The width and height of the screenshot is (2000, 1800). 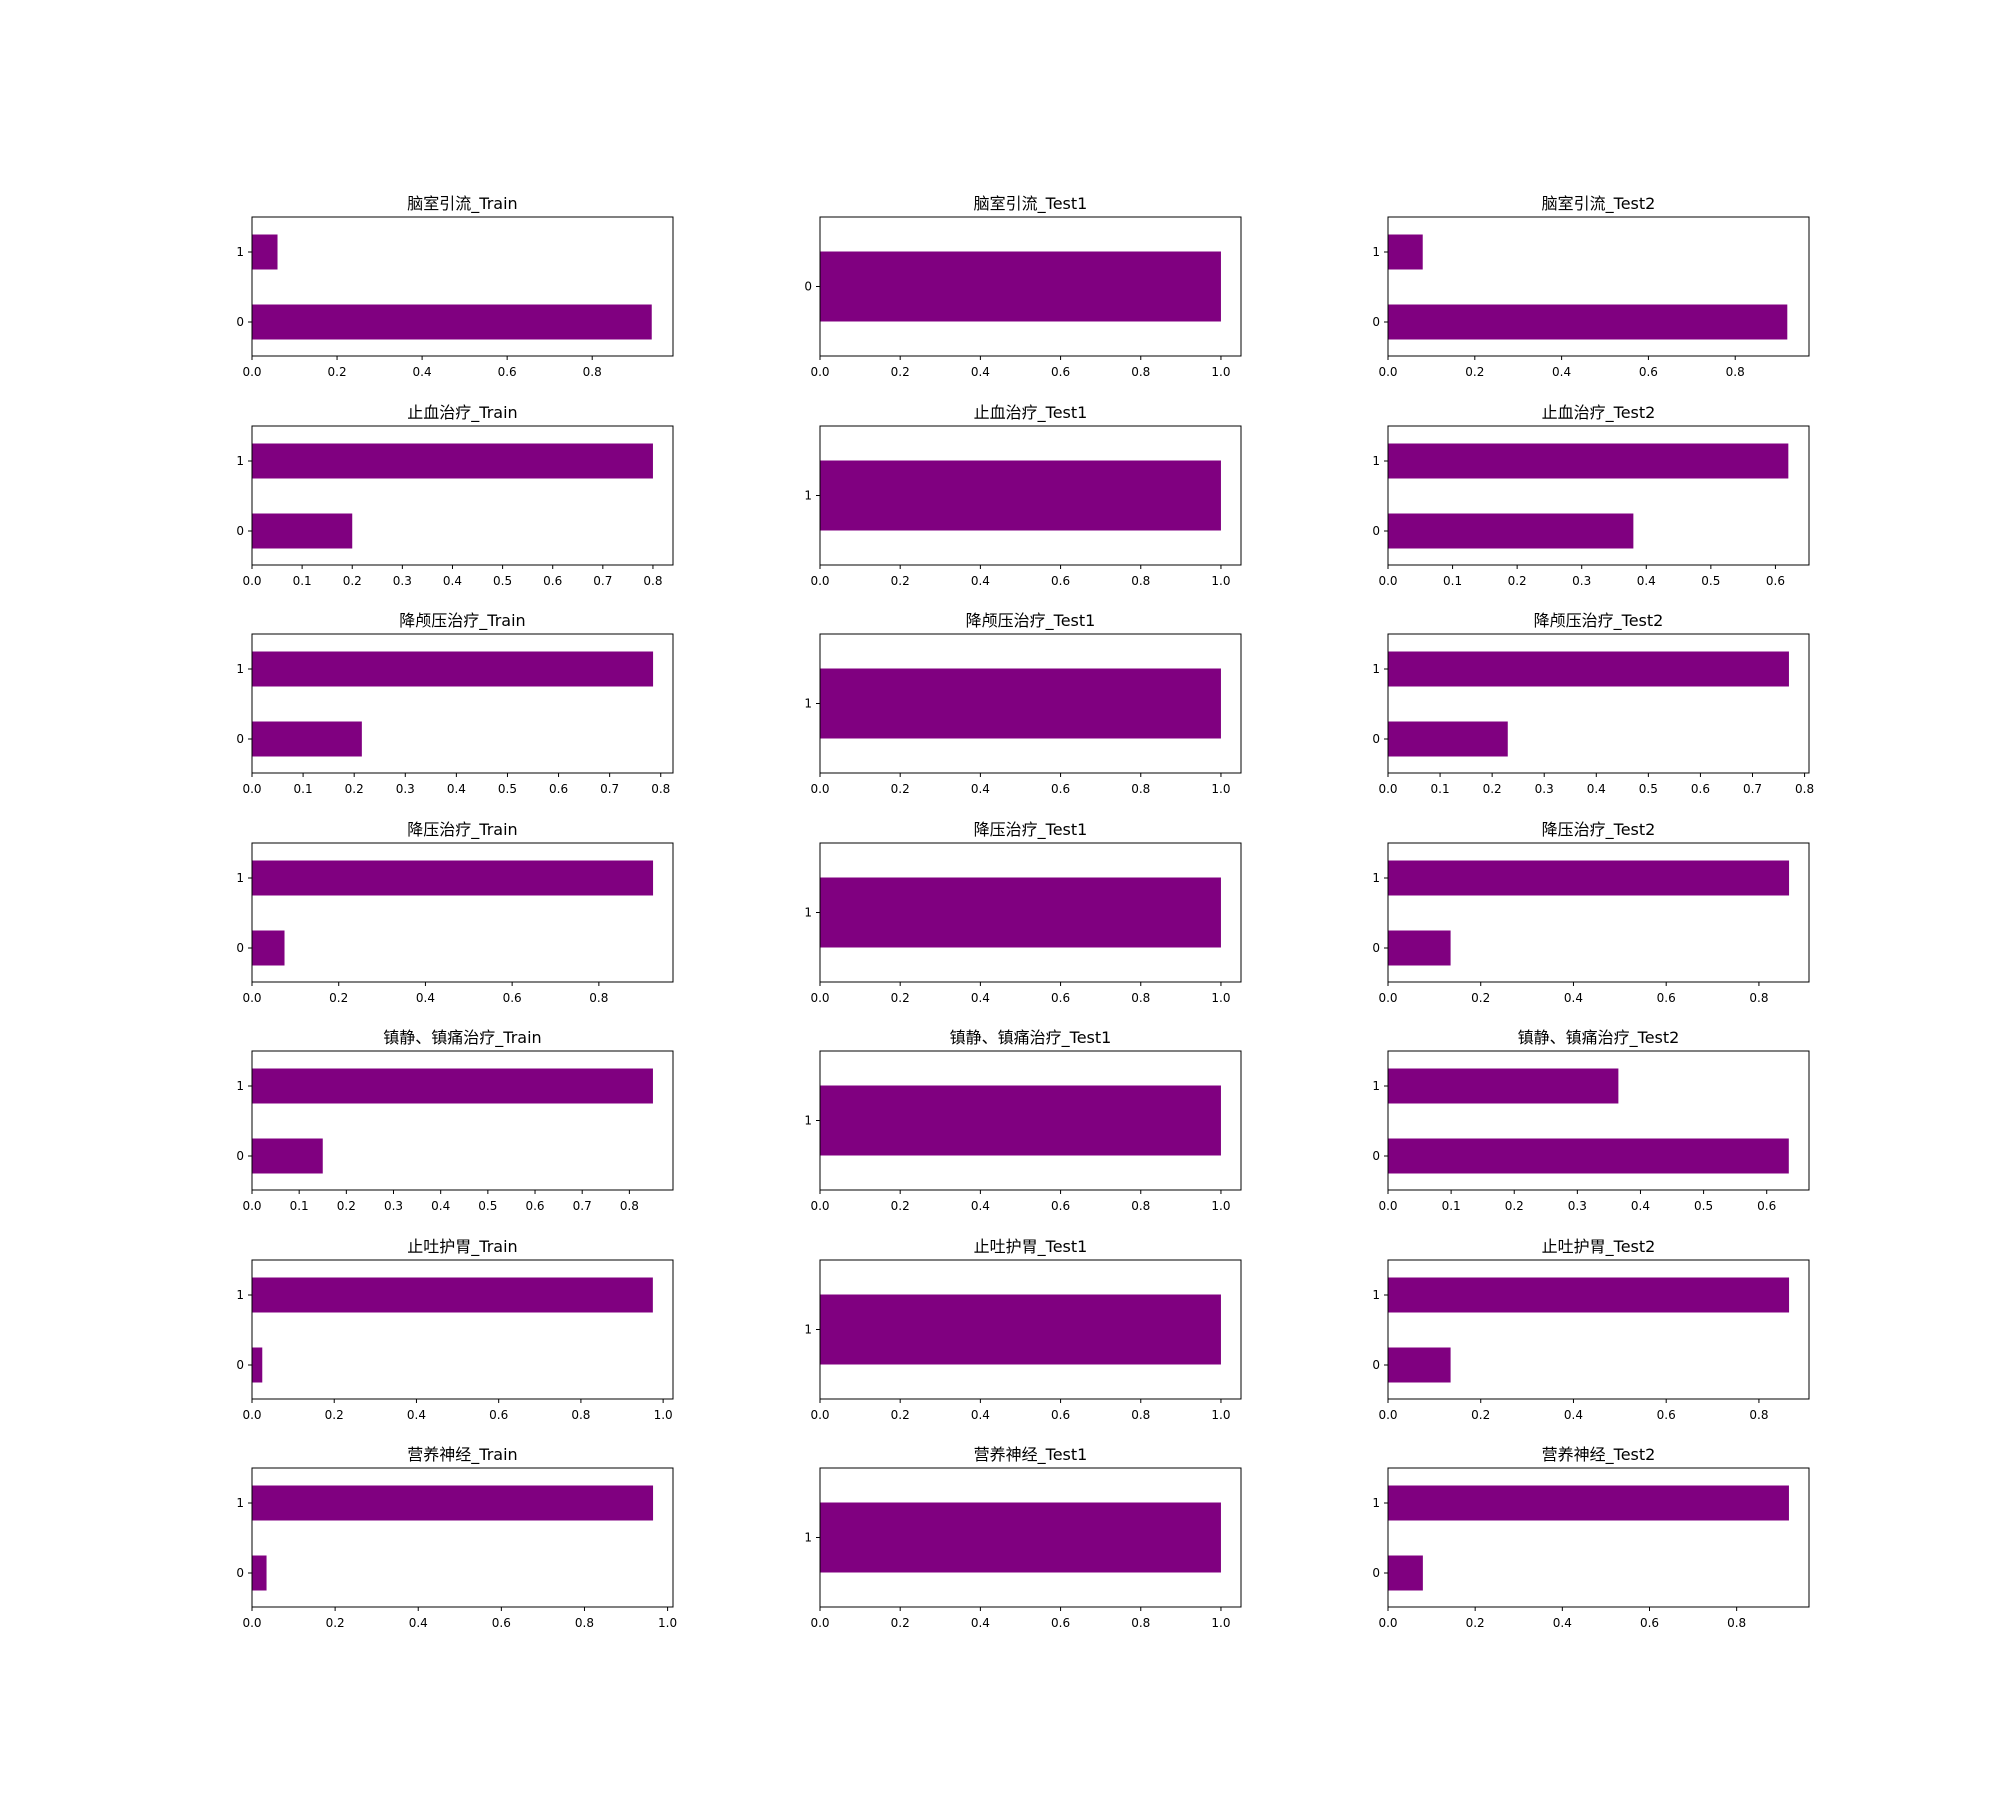 I want to click on x-tick-label: 0.1, so click(x=302, y=581).